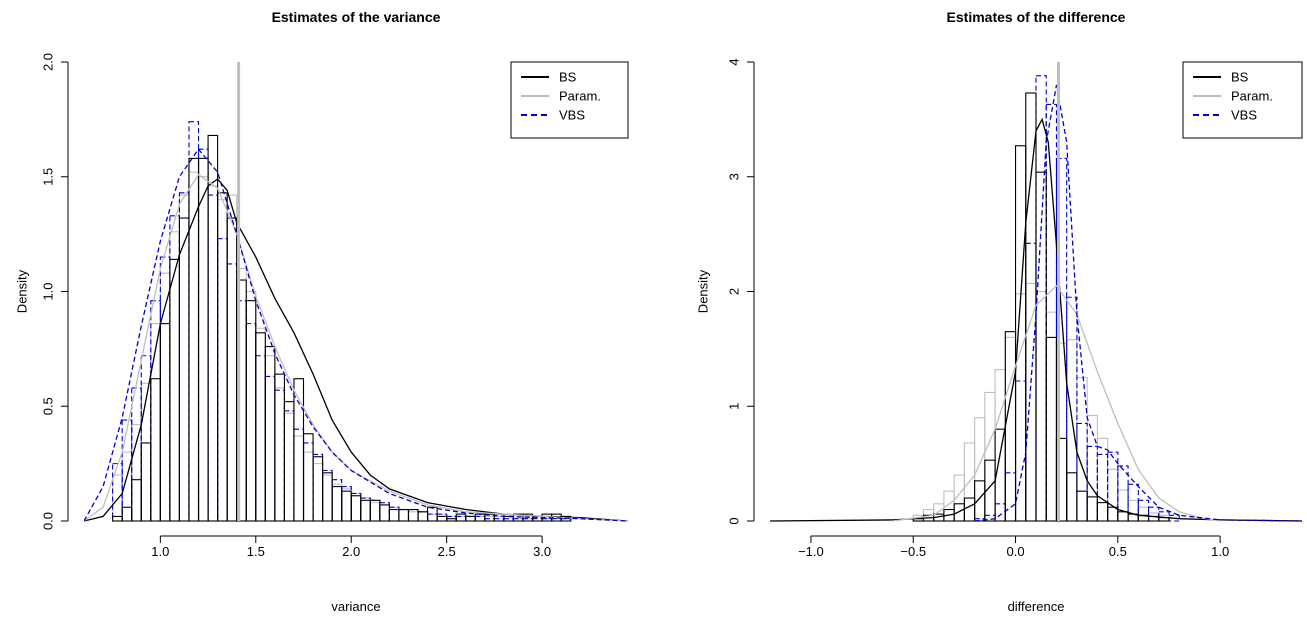  I want to click on y-tick-label: 3, so click(734, 176).